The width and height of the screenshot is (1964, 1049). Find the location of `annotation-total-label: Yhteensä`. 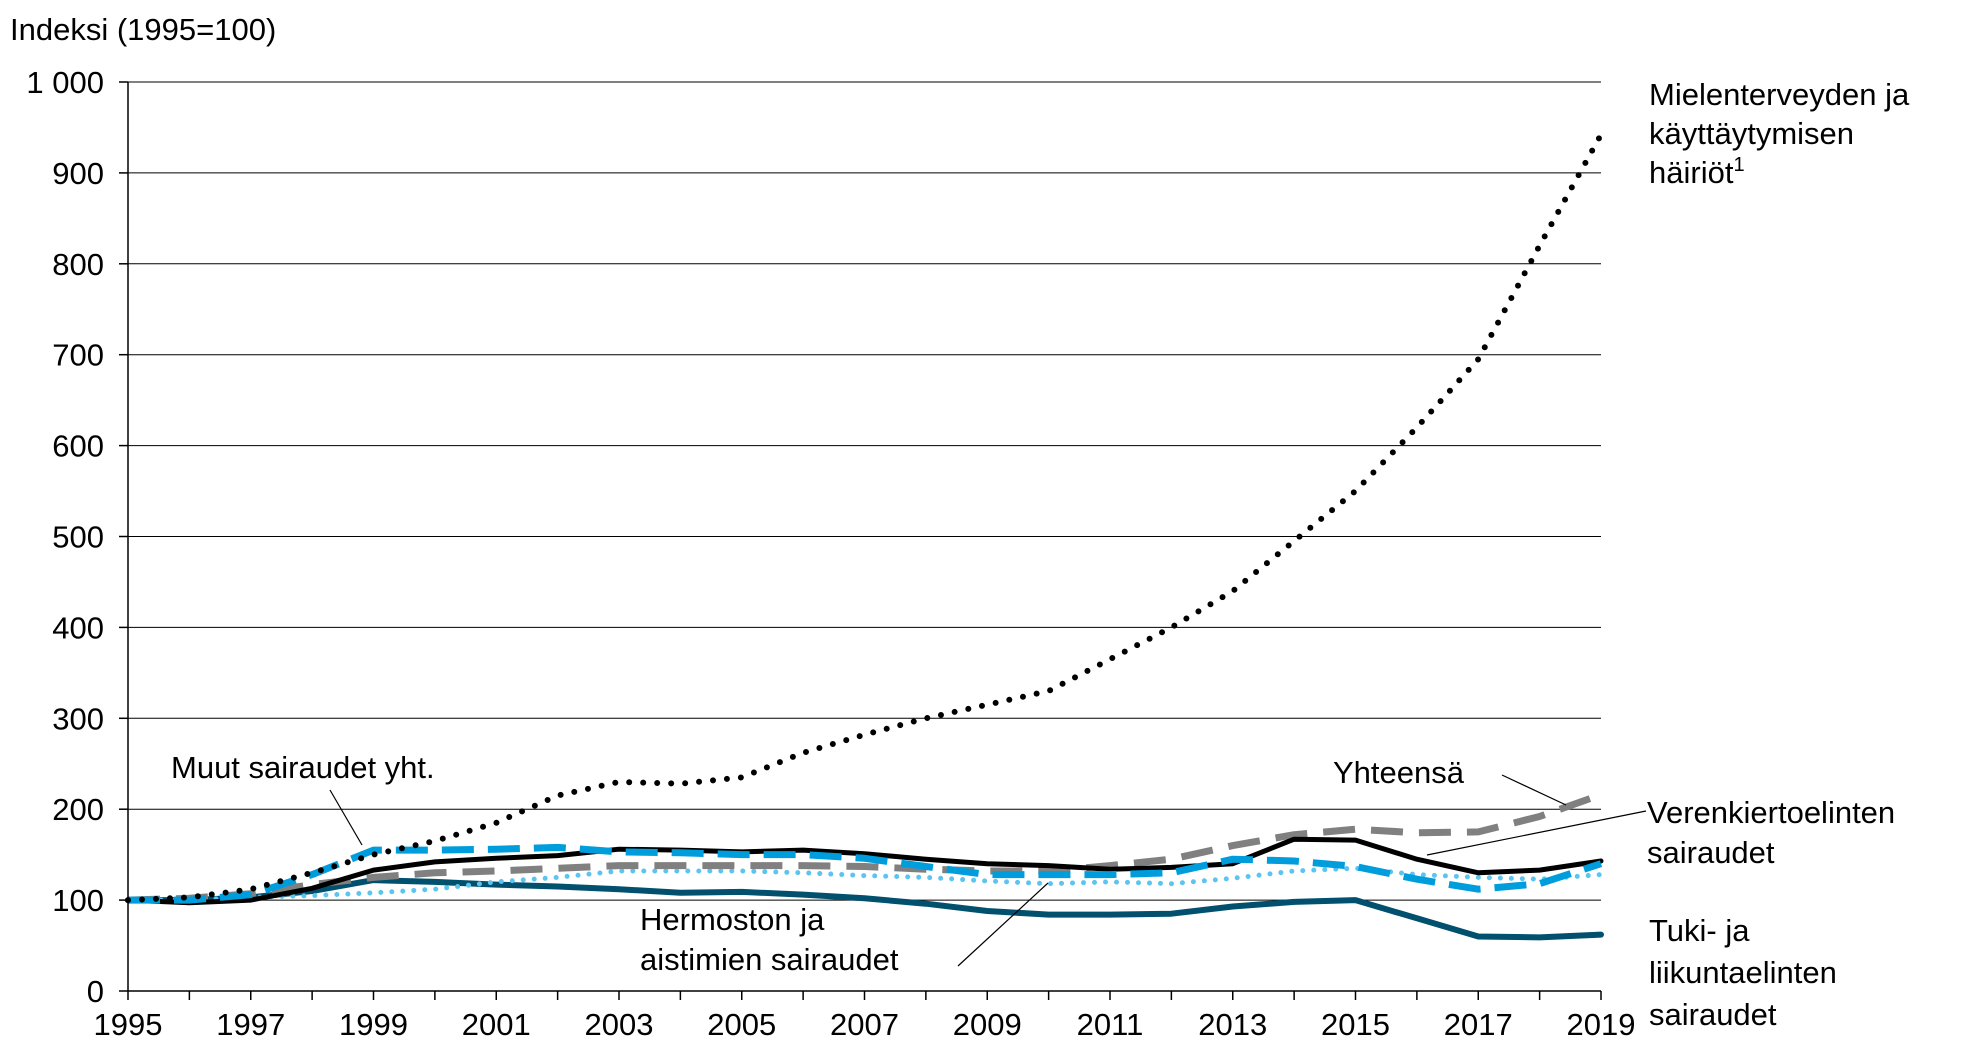

annotation-total-label: Yhteensä is located at coordinates (1399, 772).